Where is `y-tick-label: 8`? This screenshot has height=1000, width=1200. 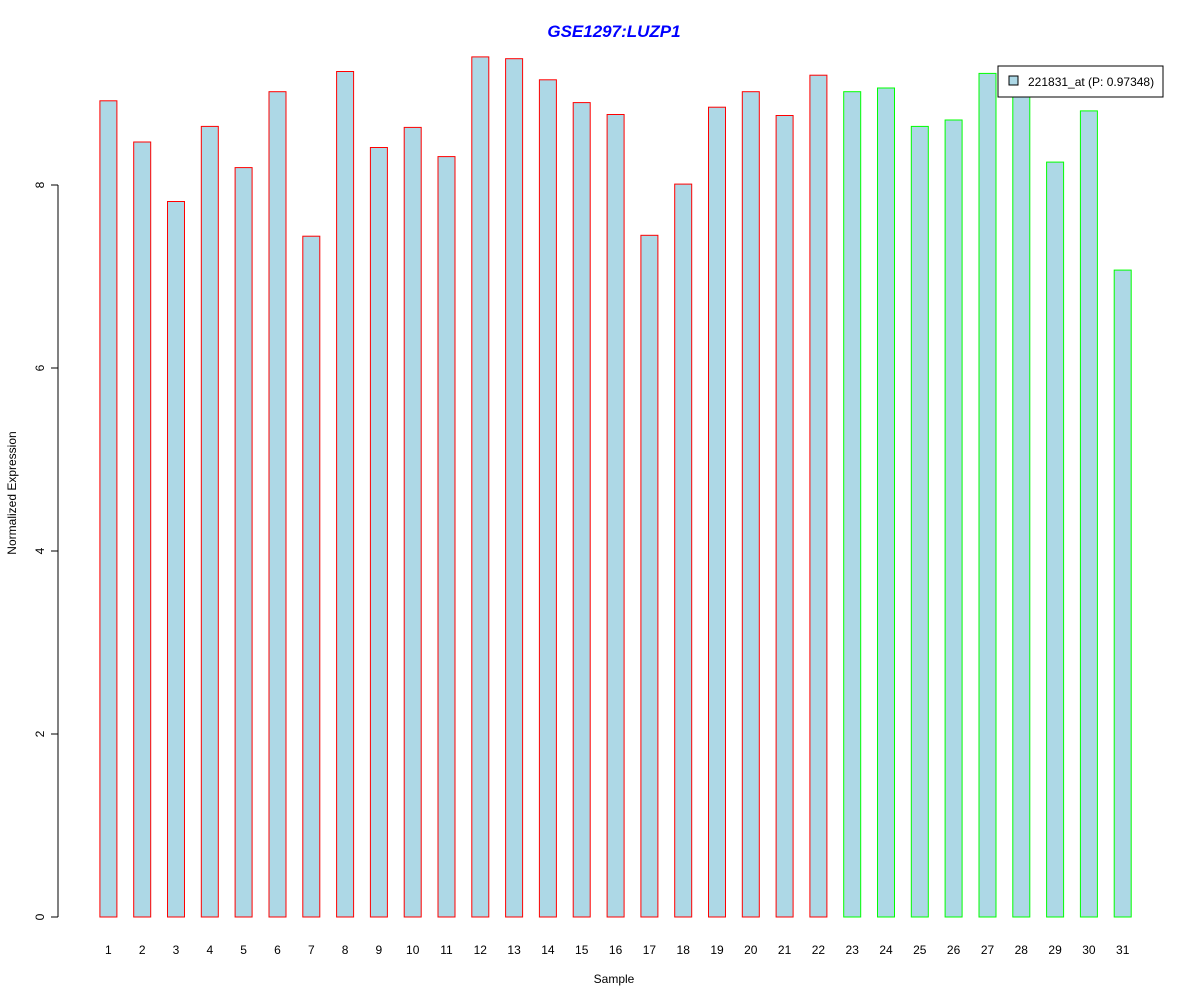 y-tick-label: 8 is located at coordinates (40, 184).